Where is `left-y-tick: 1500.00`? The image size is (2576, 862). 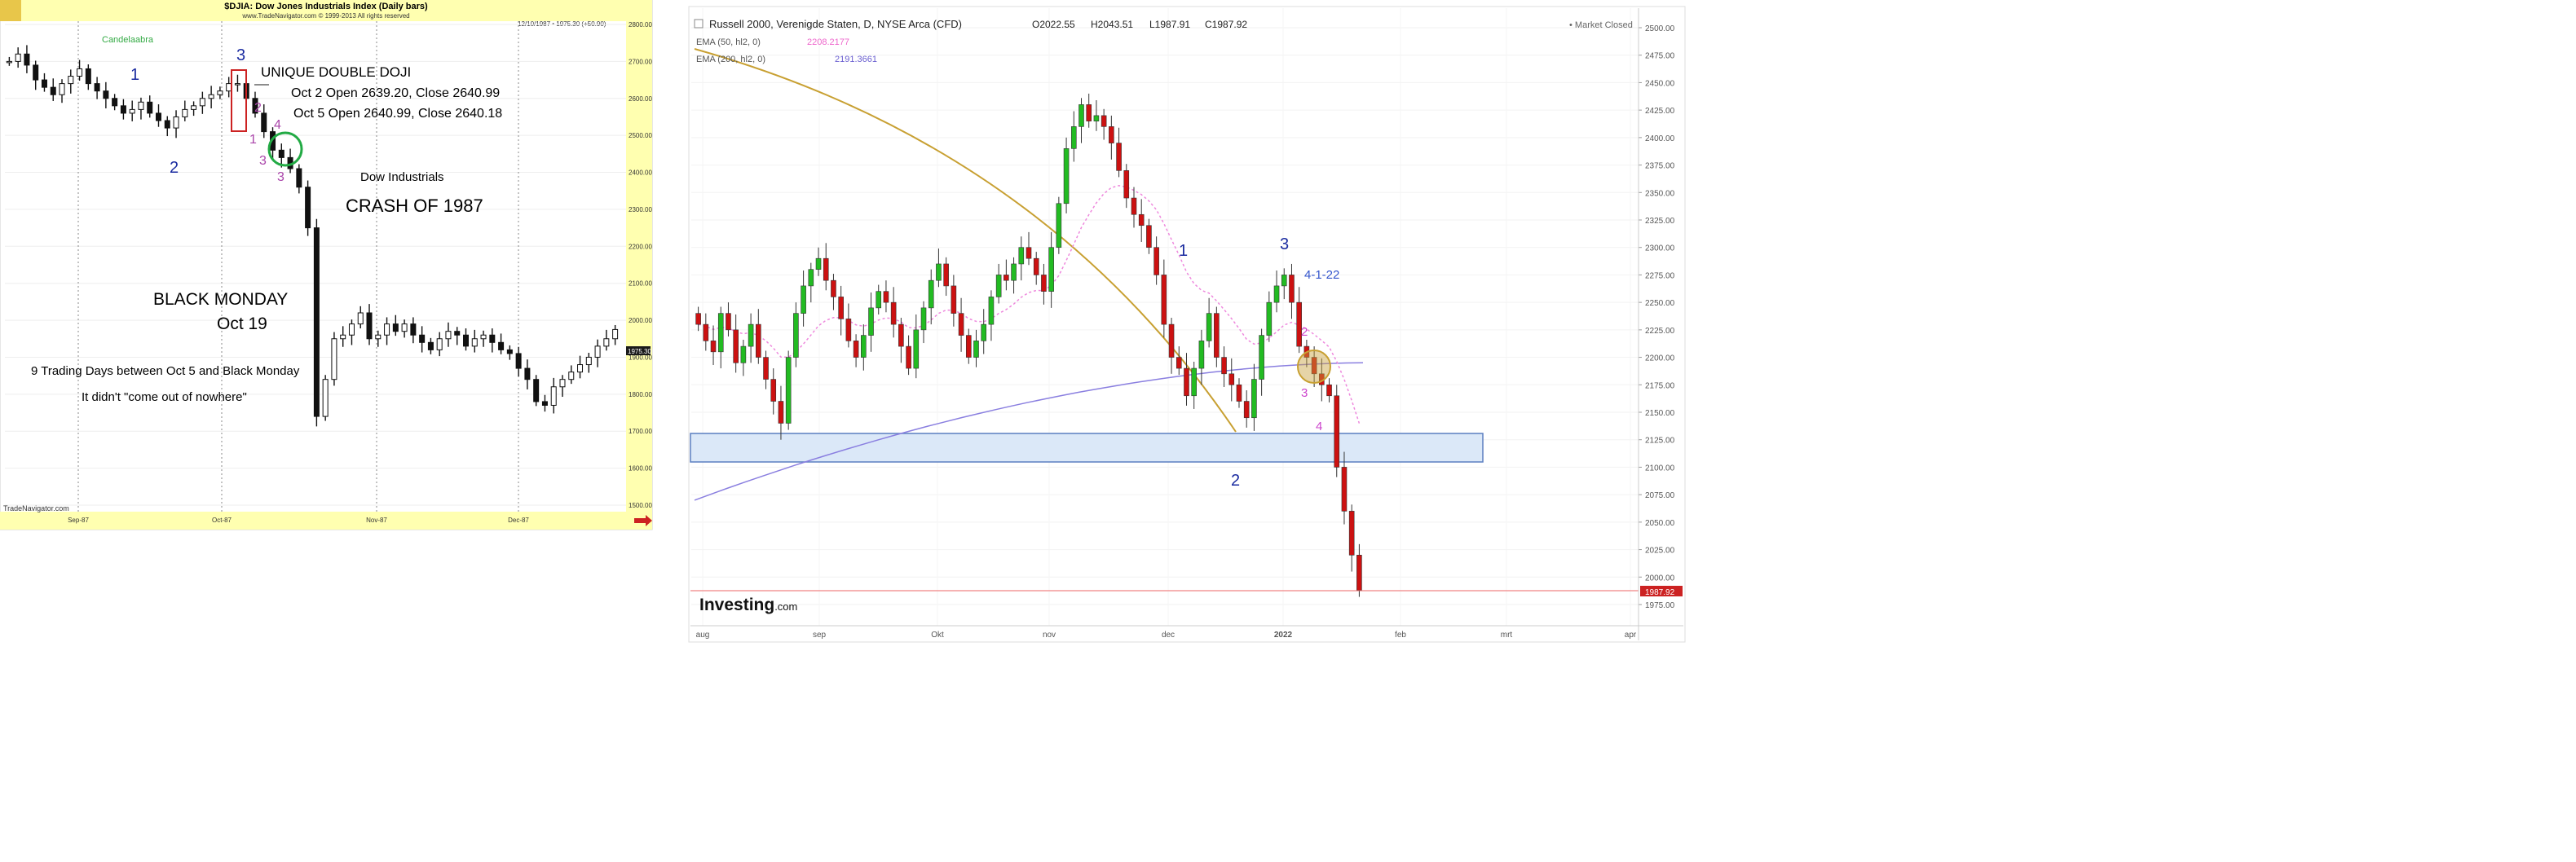
left-y-tick: 1500.00 is located at coordinates (640, 505).